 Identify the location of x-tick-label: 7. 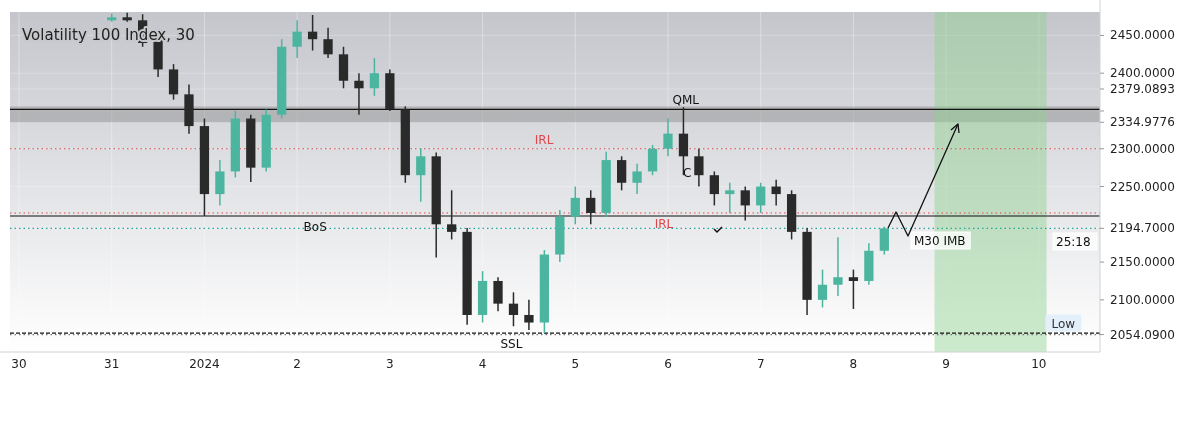
(760, 364).